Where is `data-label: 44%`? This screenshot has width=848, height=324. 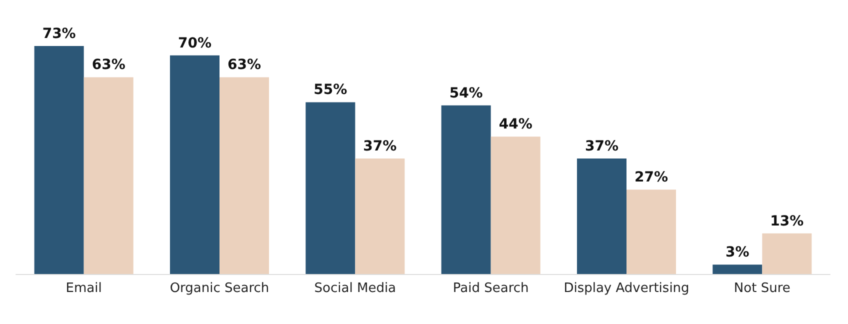 data-label: 44% is located at coordinates (515, 124).